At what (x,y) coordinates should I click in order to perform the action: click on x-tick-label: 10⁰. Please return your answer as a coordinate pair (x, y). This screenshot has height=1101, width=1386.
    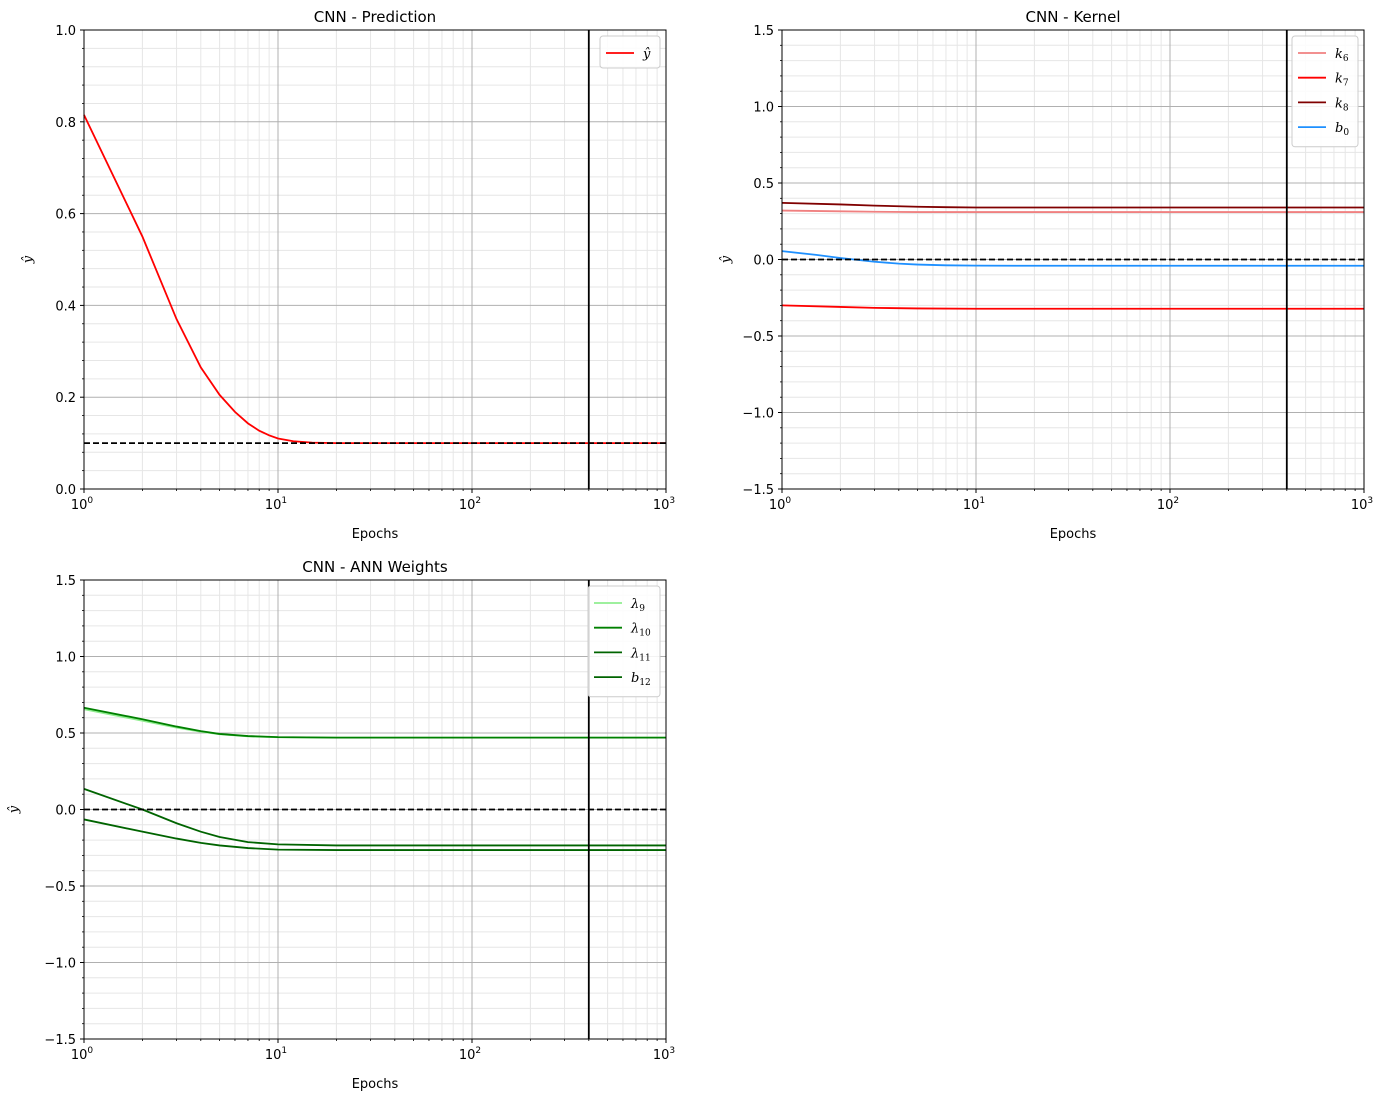
    Looking at the image, I should click on (82, 1054).